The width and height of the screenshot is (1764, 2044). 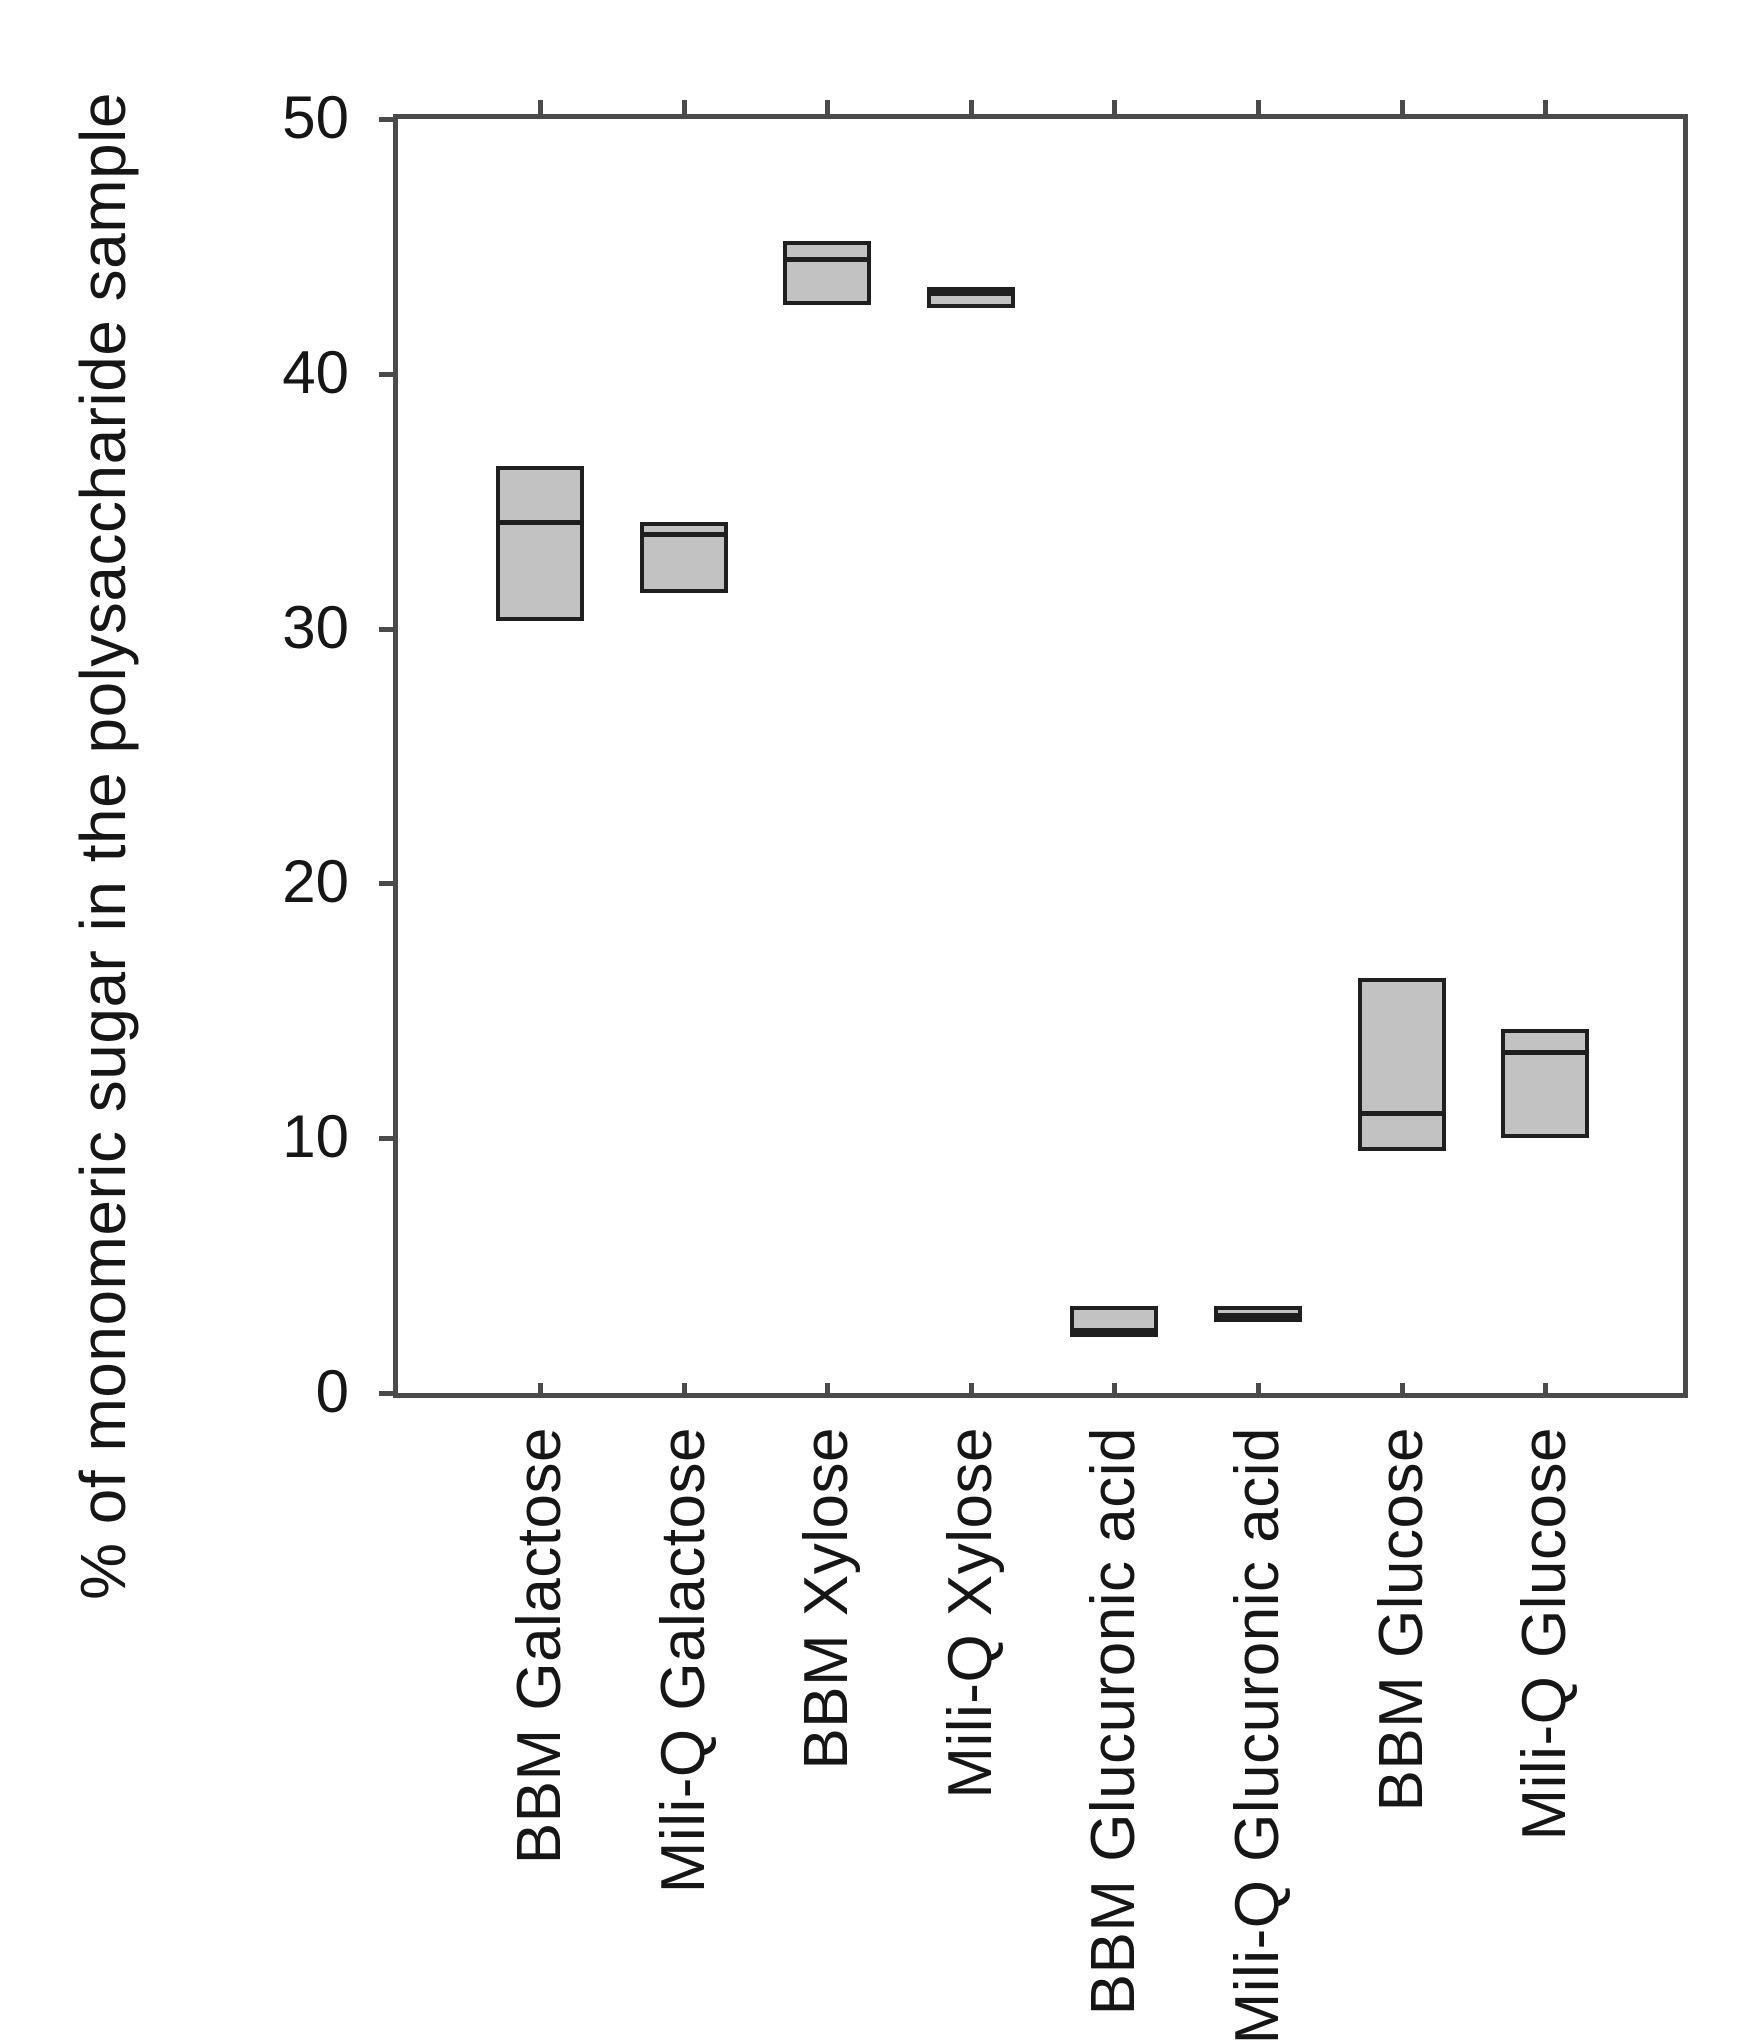 What do you see at coordinates (1114, 1721) in the screenshot?
I see `x-tick-label: BBM Glucuronic acid` at bounding box center [1114, 1721].